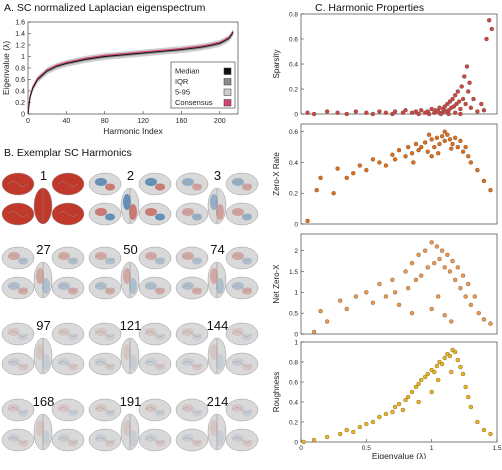  Describe the element at coordinates (194, 102) in the screenshot. I see `legend-label: Consensus` at that location.